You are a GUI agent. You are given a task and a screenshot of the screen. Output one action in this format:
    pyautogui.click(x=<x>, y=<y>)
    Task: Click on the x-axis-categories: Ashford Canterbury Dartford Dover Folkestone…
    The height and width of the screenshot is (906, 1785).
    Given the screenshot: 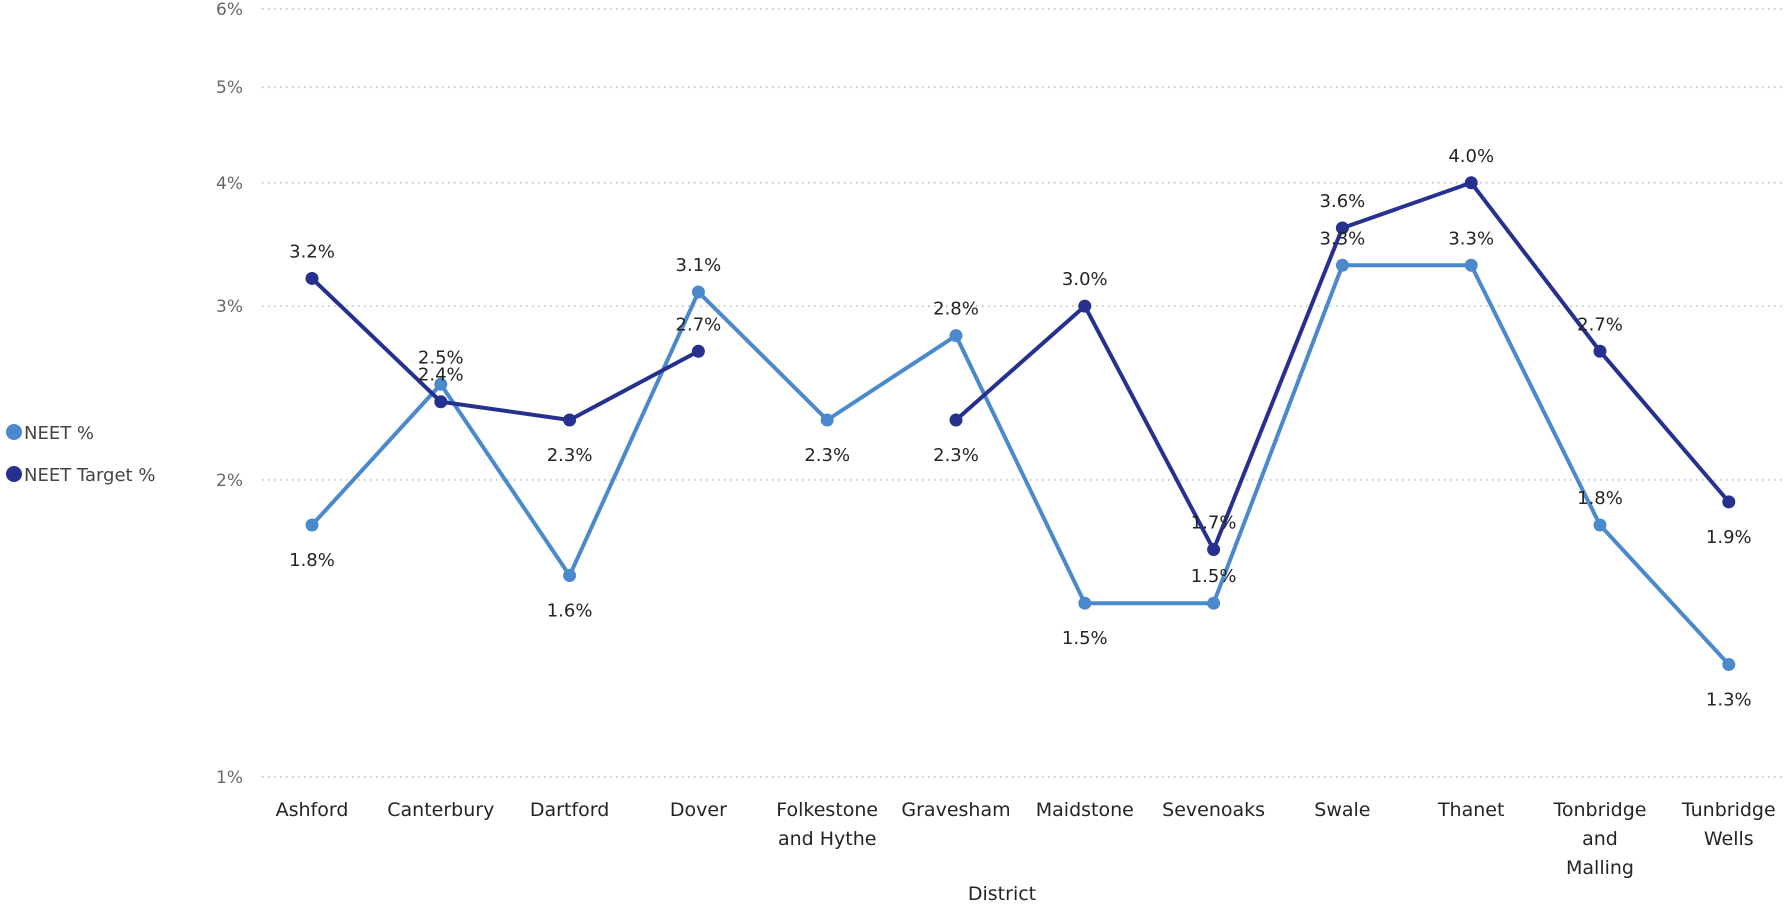 What is the action you would take?
    pyautogui.click(x=1026, y=839)
    